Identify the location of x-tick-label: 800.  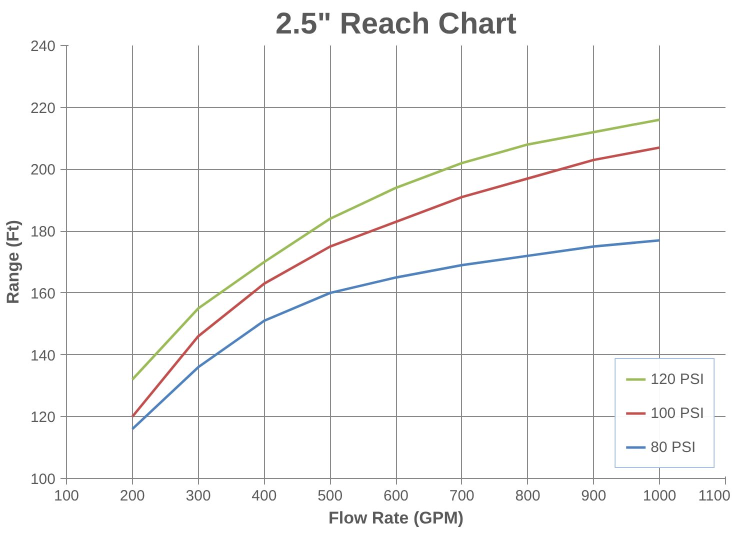
(527, 496).